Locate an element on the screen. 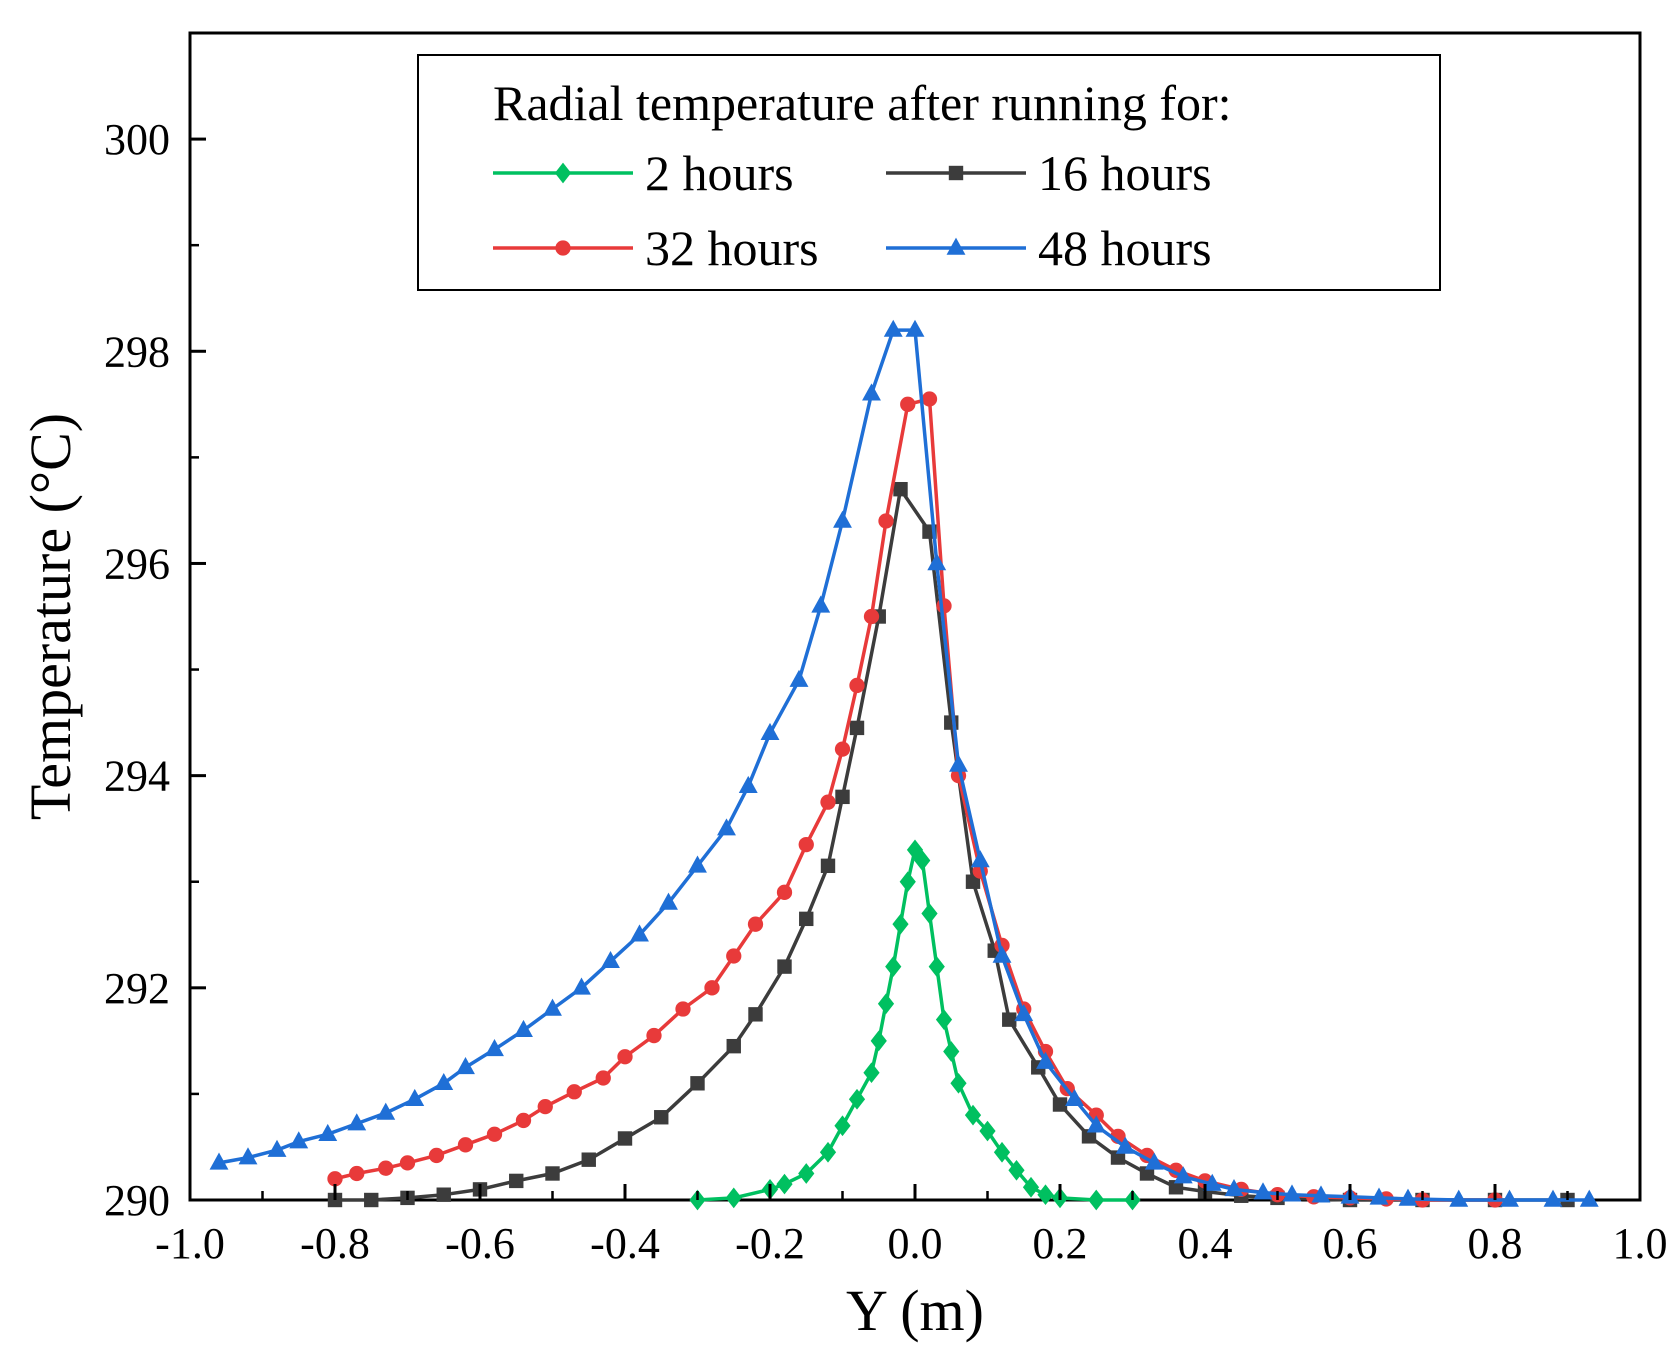  x-tick-label: 1.0 is located at coordinates (1640, 1243).